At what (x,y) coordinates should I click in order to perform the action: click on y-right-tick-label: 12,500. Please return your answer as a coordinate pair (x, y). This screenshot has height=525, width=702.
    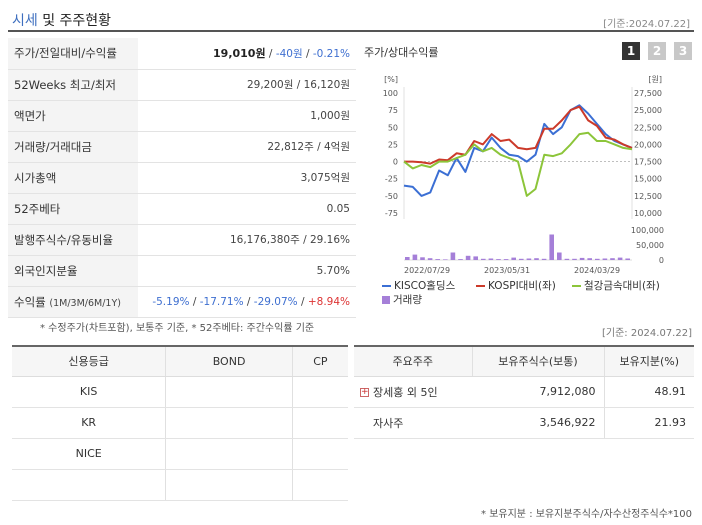
    Looking at the image, I should click on (648, 196).